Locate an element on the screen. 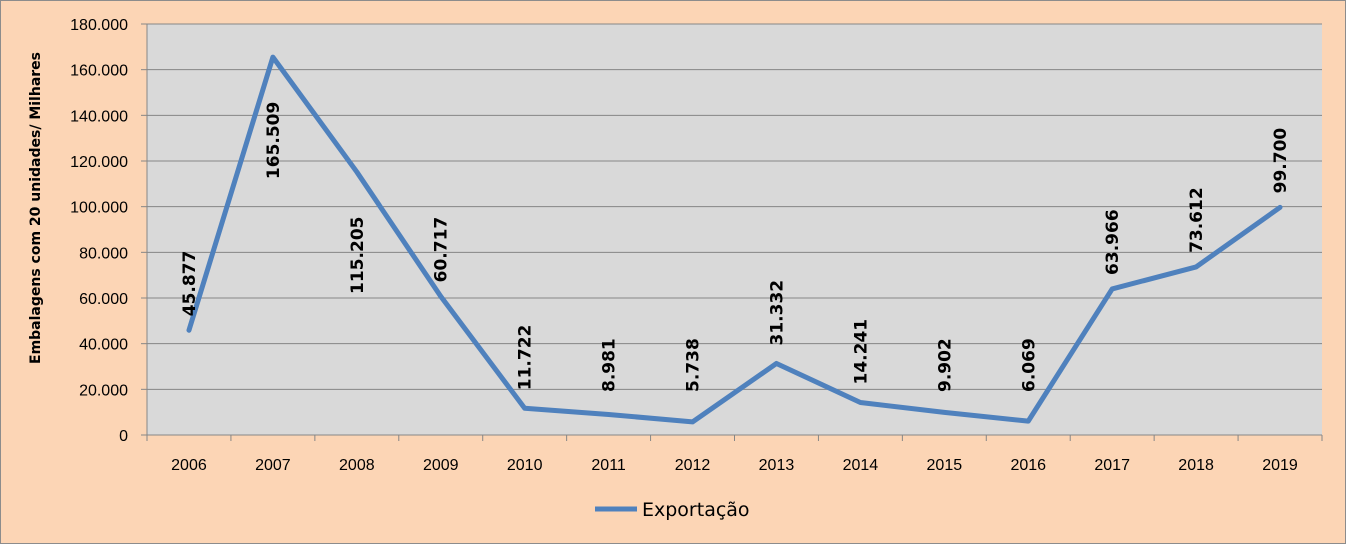 This screenshot has height=544, width=1346. data-label: 63.966 is located at coordinates (1113, 242).